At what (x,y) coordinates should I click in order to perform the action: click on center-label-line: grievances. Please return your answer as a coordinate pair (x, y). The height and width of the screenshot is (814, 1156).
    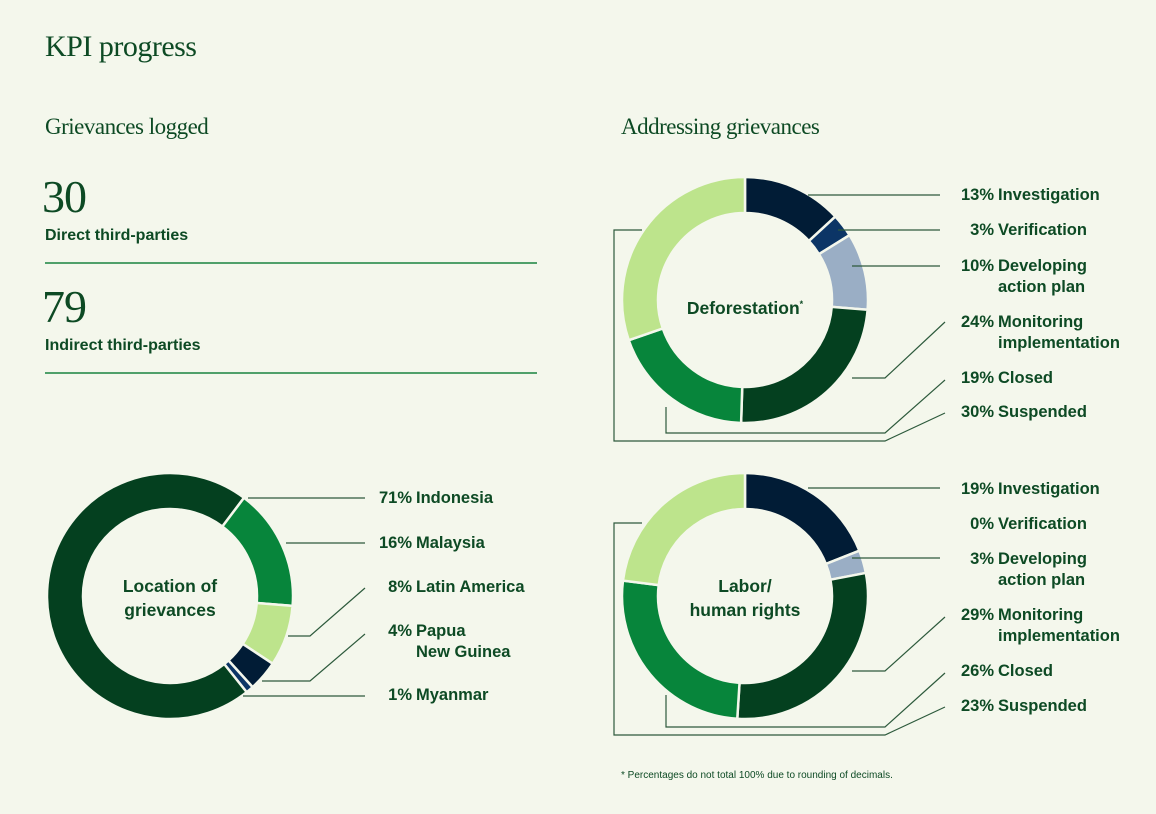
    Looking at the image, I should click on (170, 610).